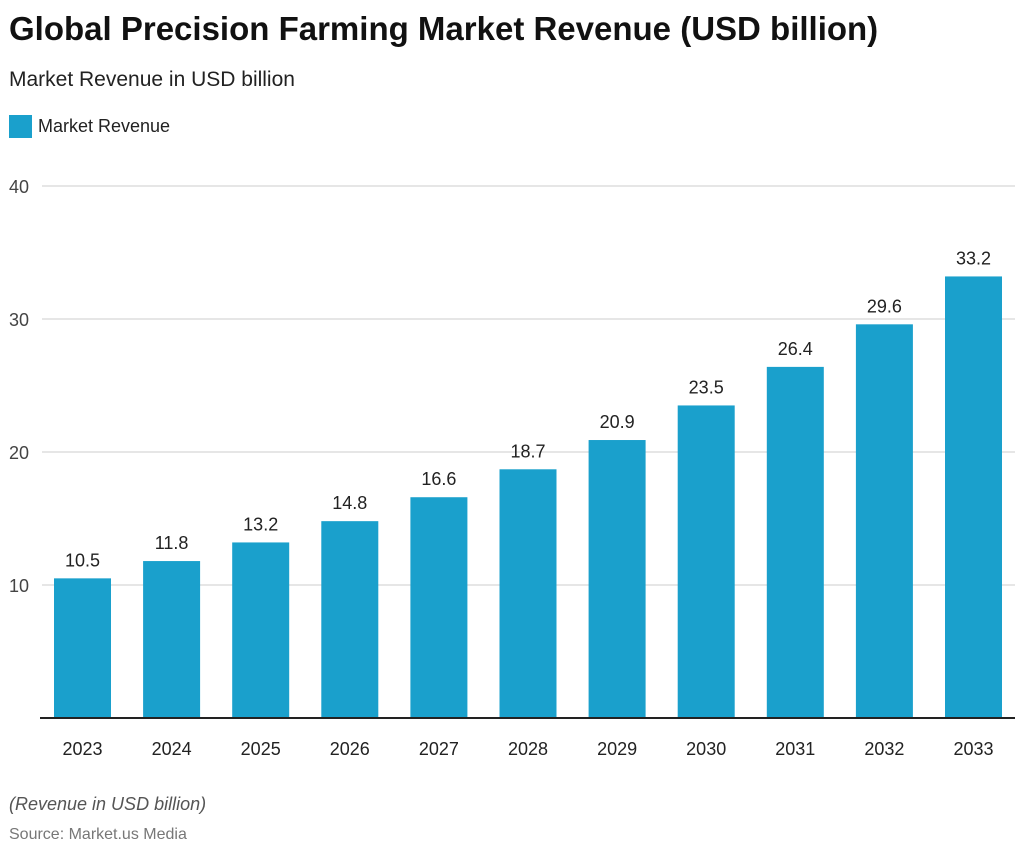  Describe the element at coordinates (795, 349) in the screenshot. I see `data-label: 26.4` at that location.